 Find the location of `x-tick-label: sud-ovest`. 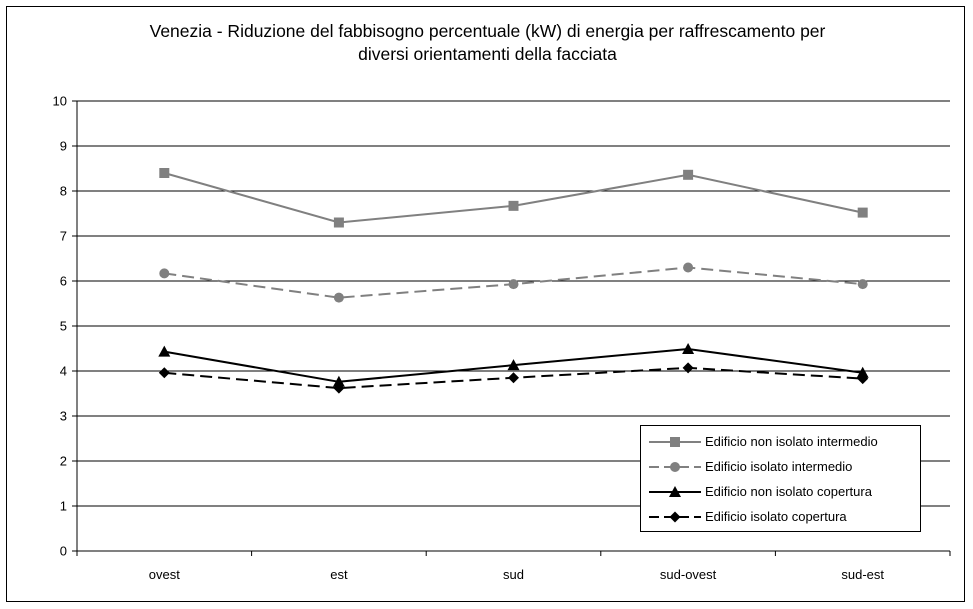

x-tick-label: sud-ovest is located at coordinates (688, 574).